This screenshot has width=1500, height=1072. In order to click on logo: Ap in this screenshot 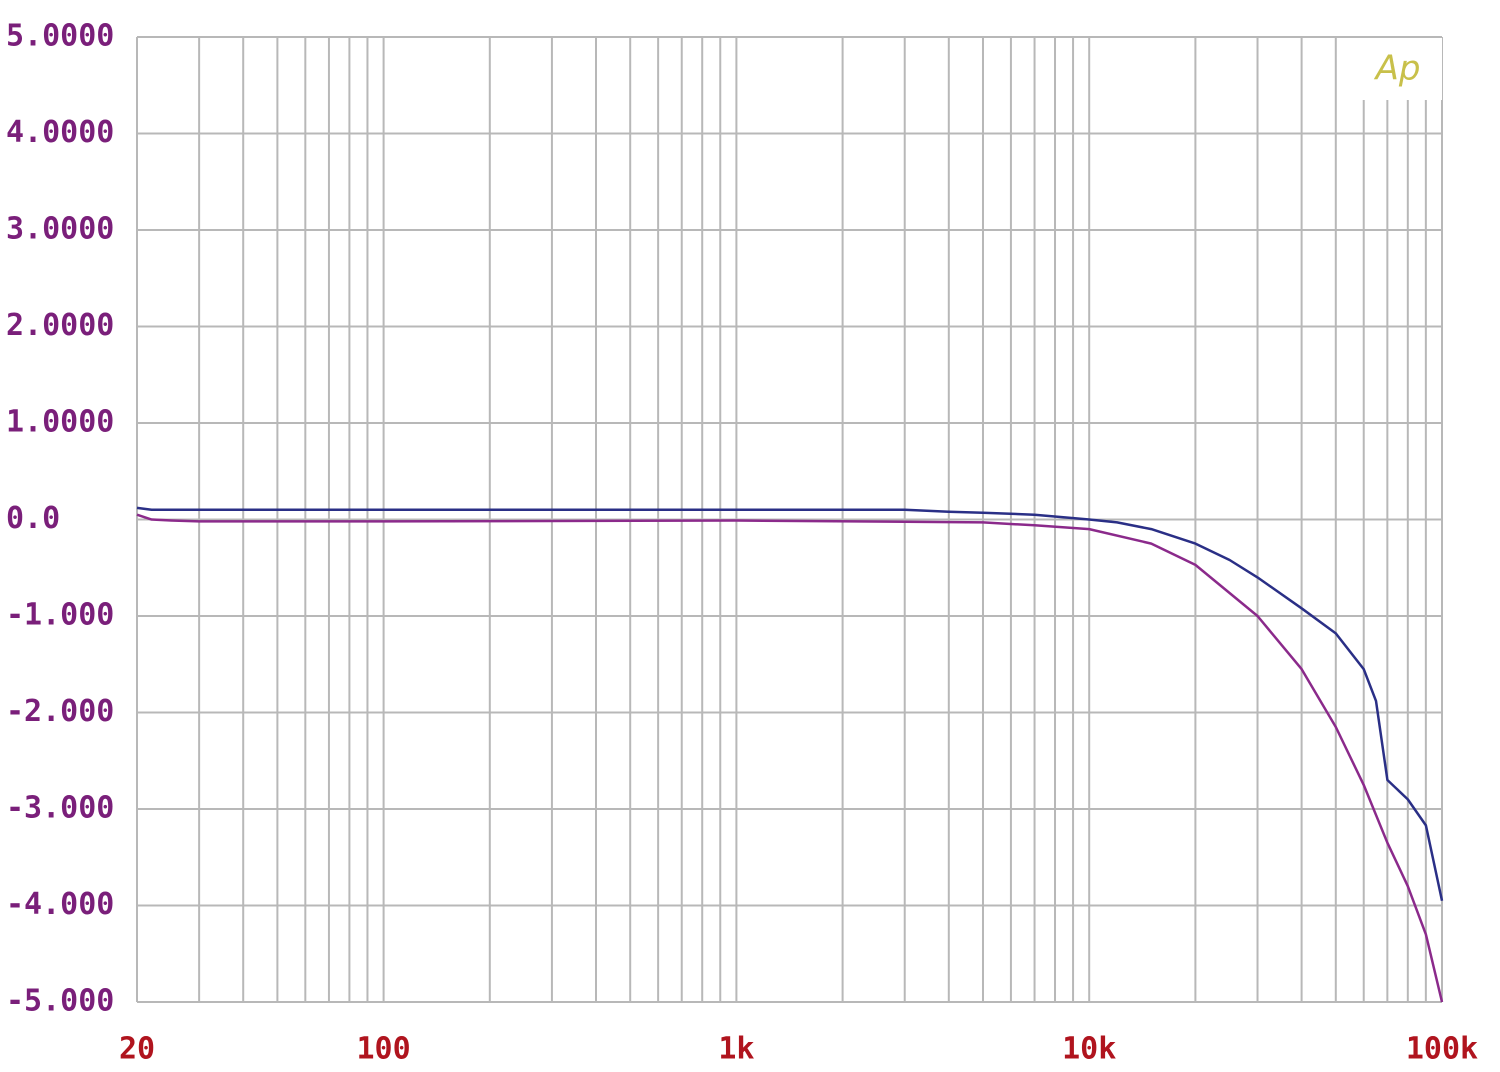, I will do `click(1397, 69)`.